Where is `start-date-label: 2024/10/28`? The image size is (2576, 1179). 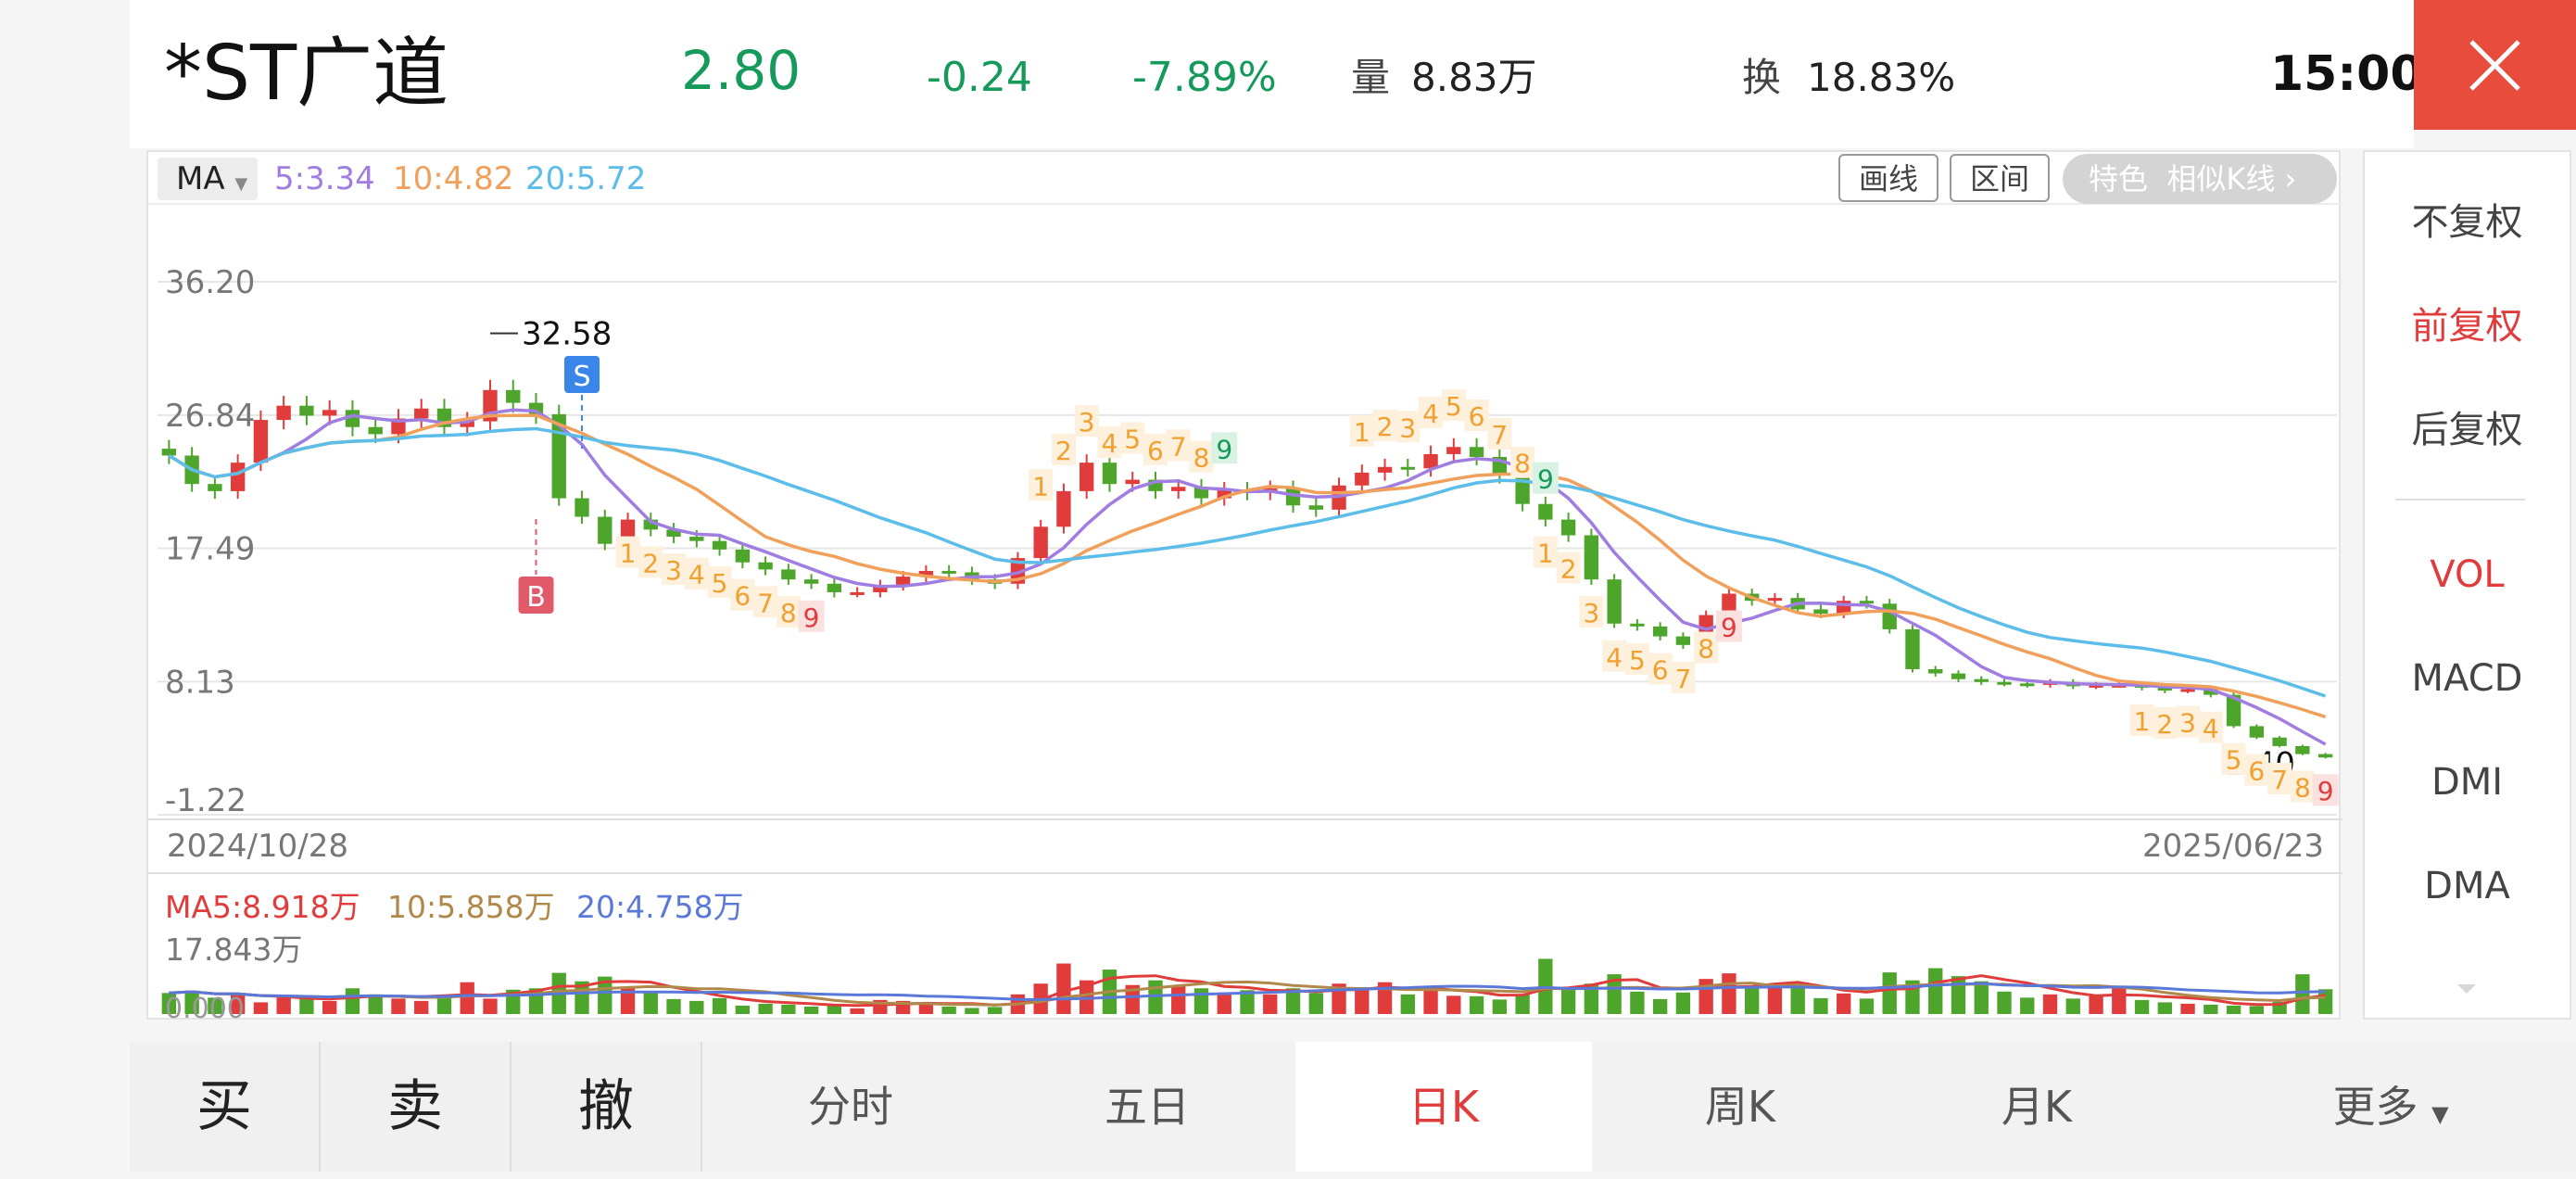 start-date-label: 2024/10/28 is located at coordinates (257, 847).